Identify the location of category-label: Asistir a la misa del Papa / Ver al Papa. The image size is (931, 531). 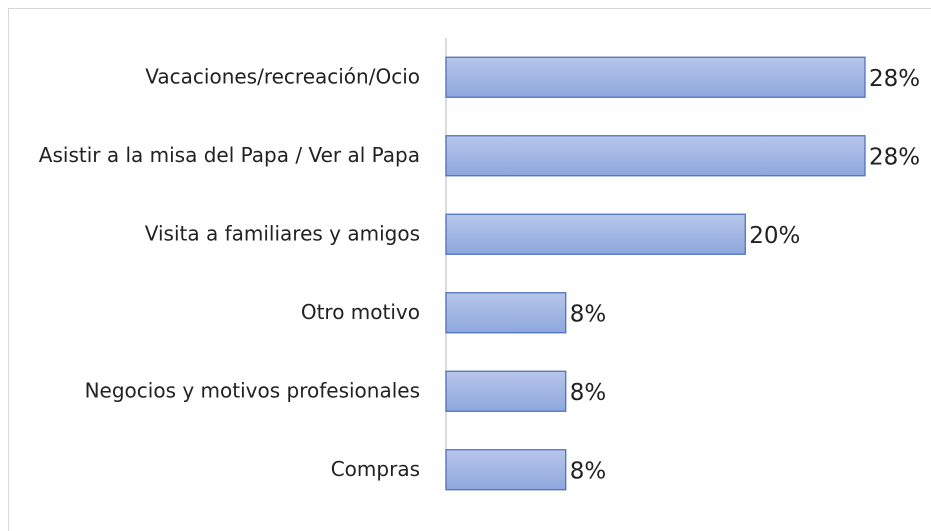
(229, 154).